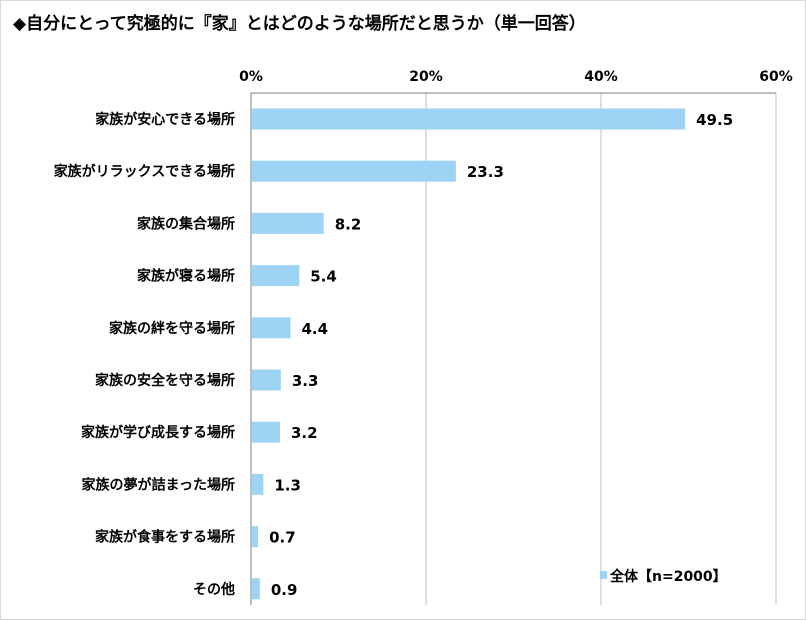 Image resolution: width=806 pixels, height=621 pixels. I want to click on category-label: 家族の夢が詰まった場所, so click(158, 484).